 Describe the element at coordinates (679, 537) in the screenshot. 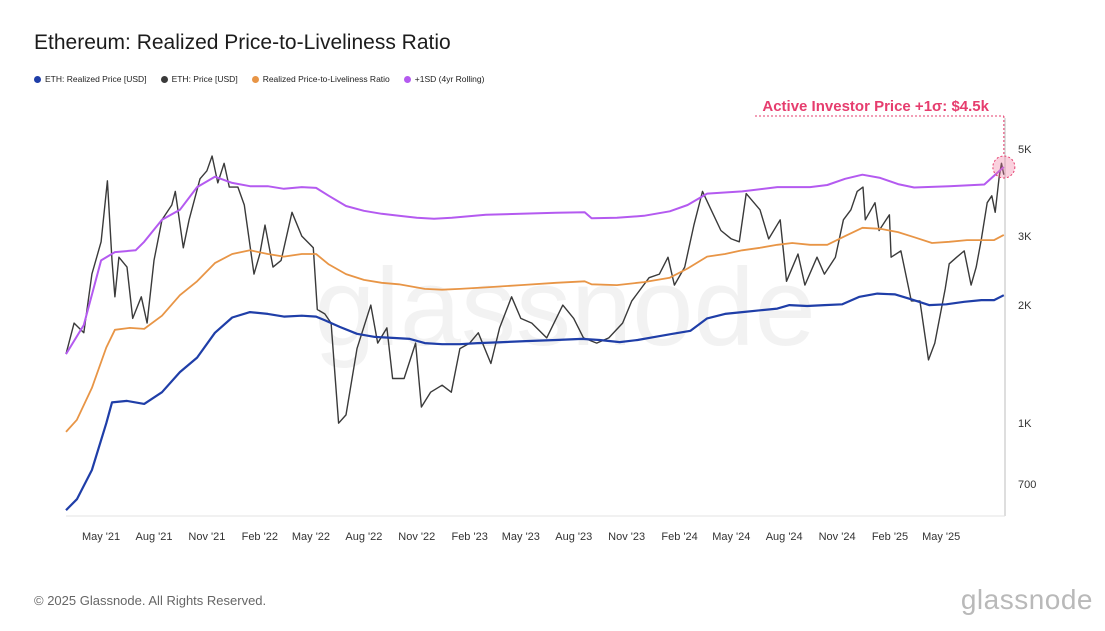

I see `x-tick-label: Feb '24` at that location.